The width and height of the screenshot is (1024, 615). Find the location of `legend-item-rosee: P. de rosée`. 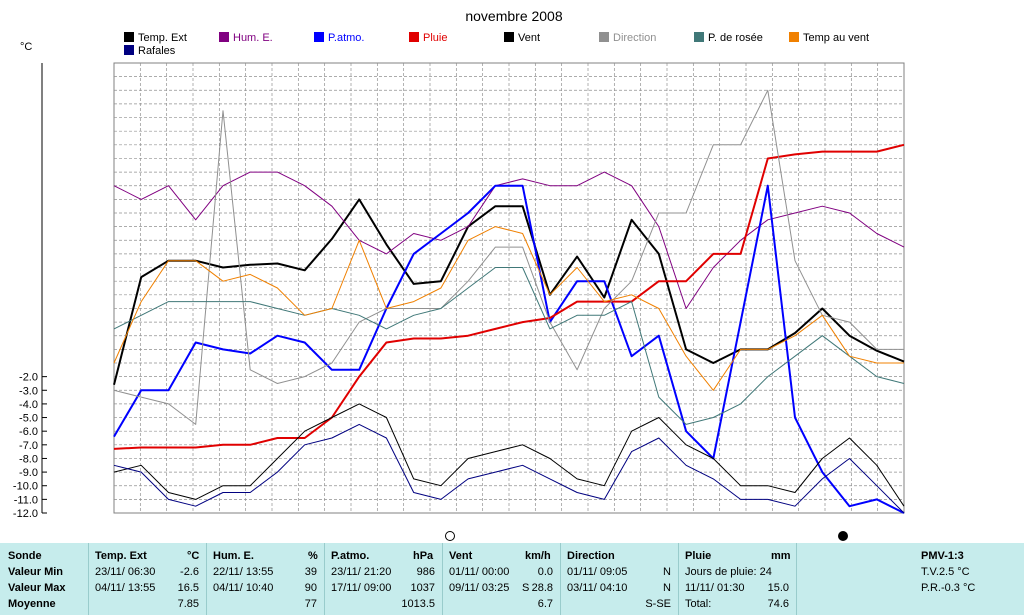

legend-item-rosee: P. de rosée is located at coordinates (728, 38).